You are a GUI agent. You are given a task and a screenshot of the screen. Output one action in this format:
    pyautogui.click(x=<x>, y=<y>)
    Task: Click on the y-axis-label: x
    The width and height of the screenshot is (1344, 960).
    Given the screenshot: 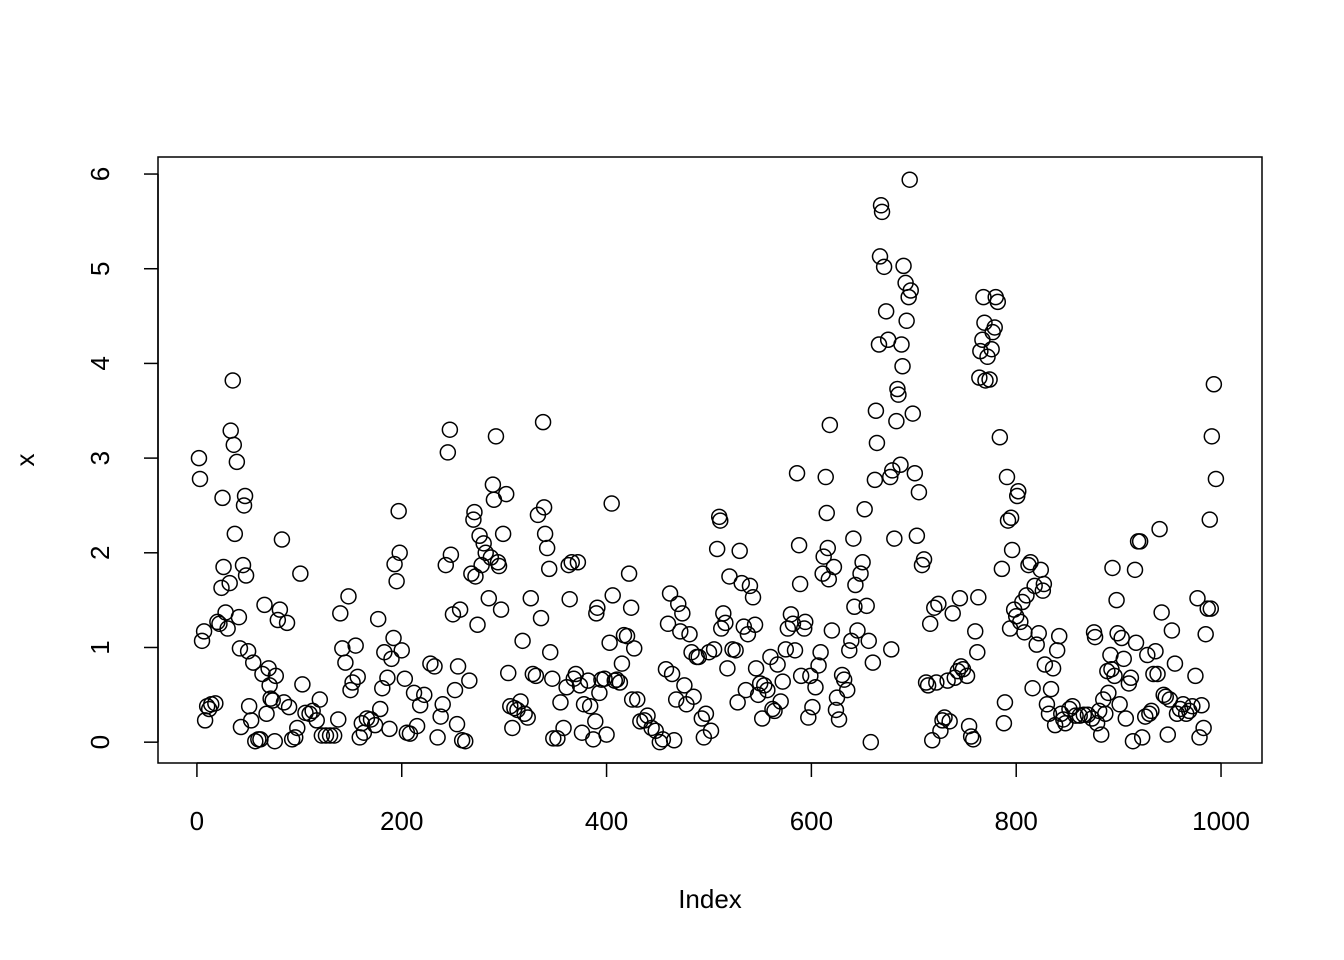 What is the action you would take?
    pyautogui.click(x=25, y=460)
    